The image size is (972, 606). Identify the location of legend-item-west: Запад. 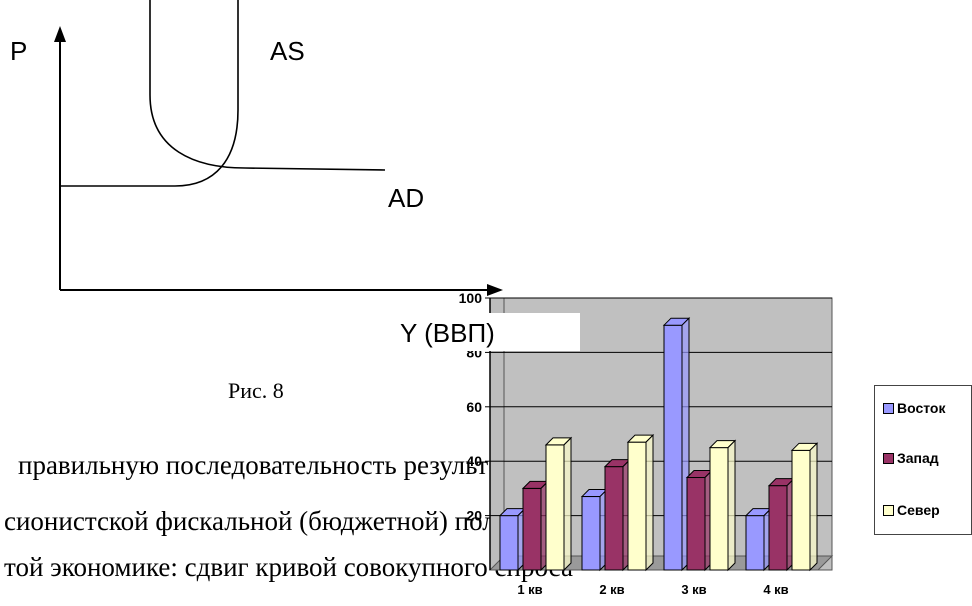
(911, 458).